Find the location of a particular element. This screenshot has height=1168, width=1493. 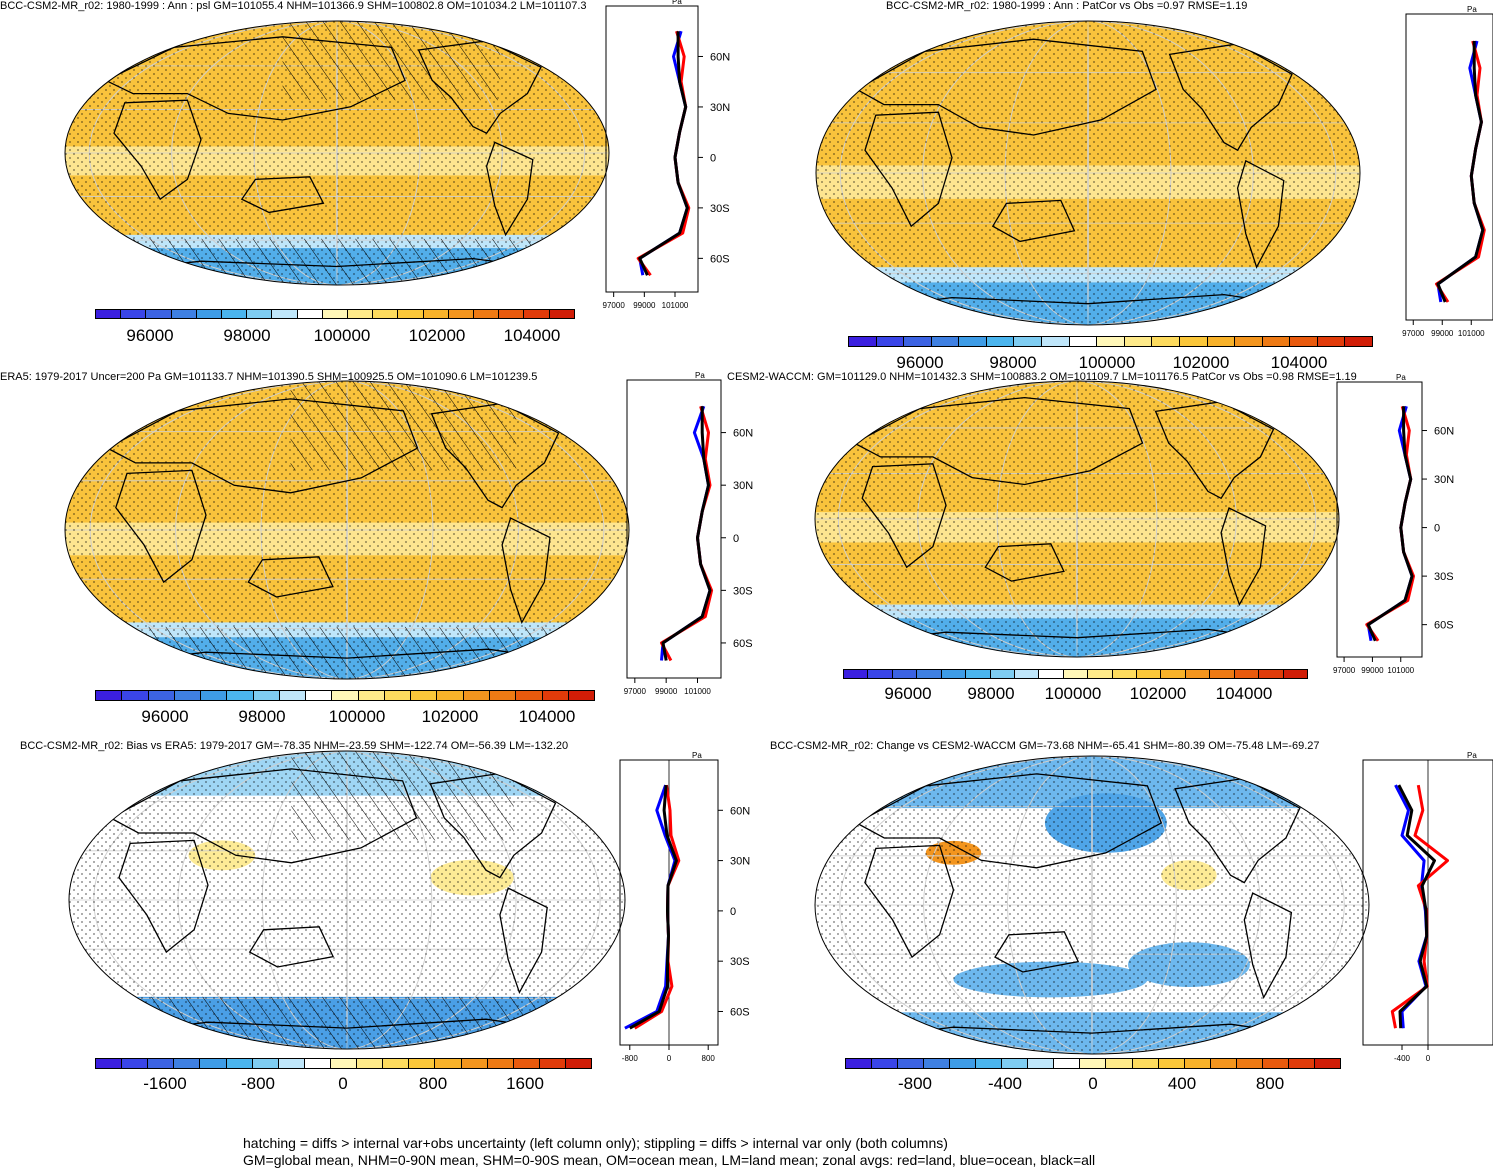

zonal-ytick-label: 30N is located at coordinates (743, 486).